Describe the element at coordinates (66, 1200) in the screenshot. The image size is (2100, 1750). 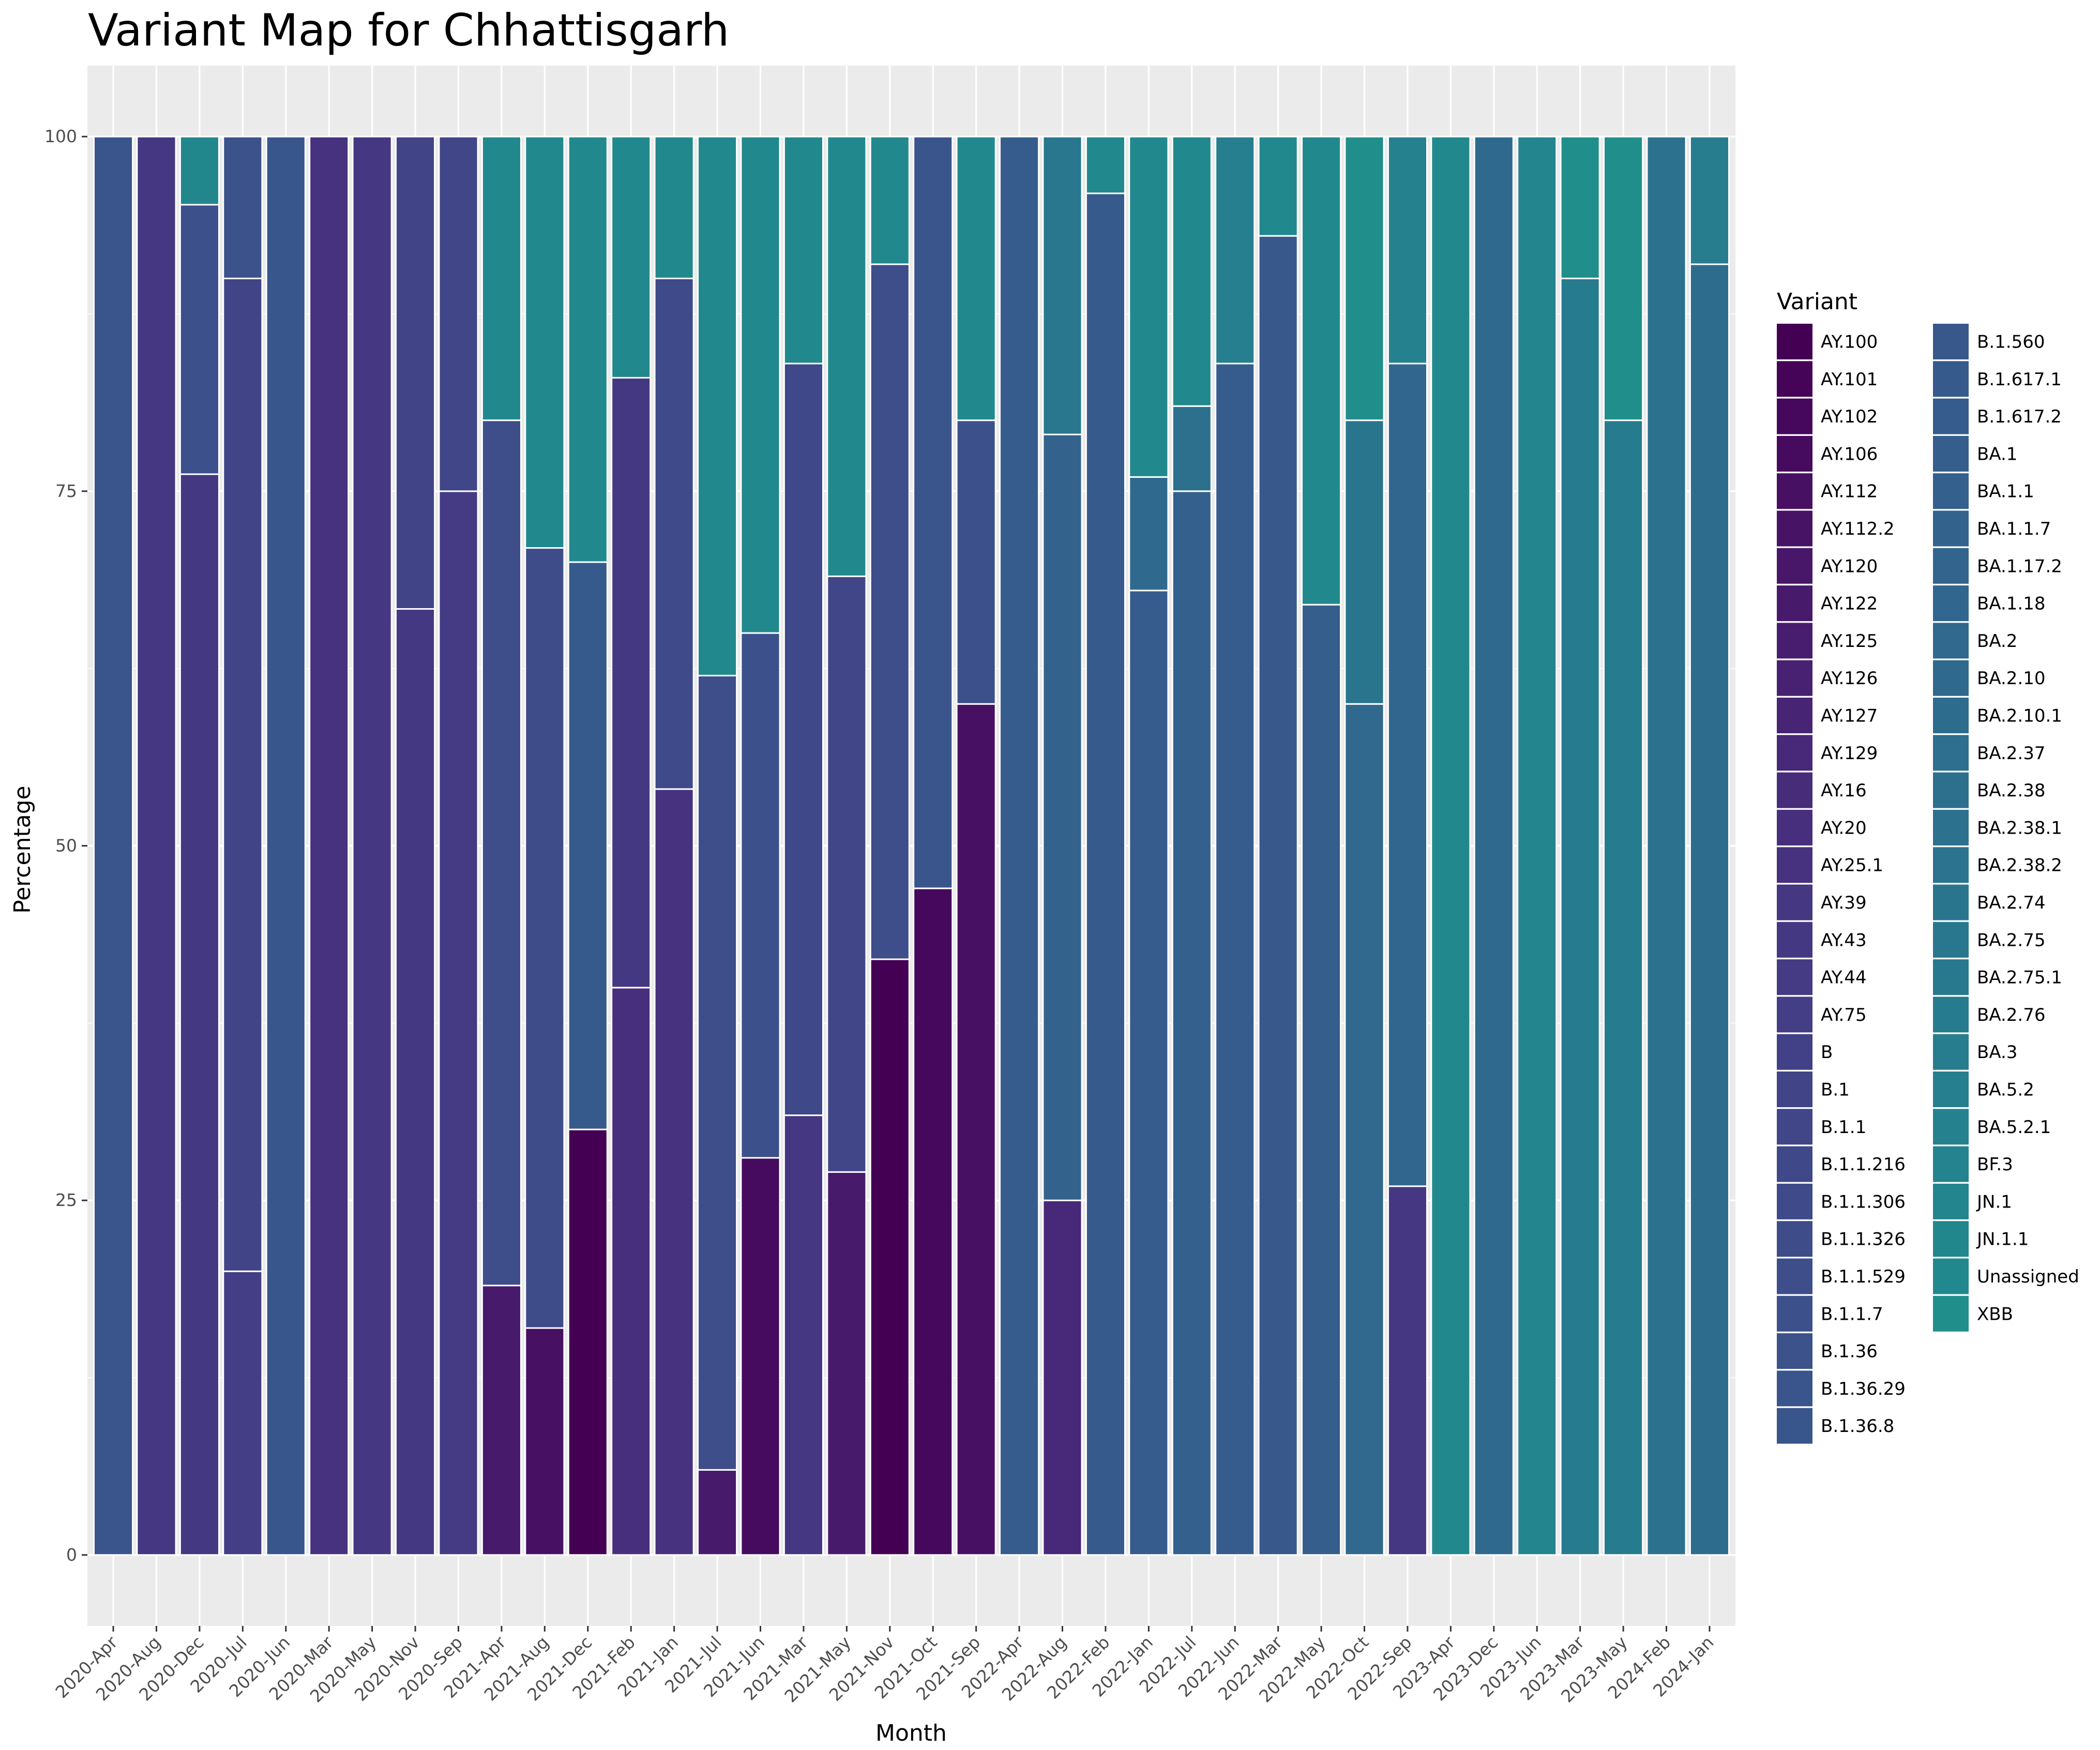
I see `y-tick-label: 25` at that location.